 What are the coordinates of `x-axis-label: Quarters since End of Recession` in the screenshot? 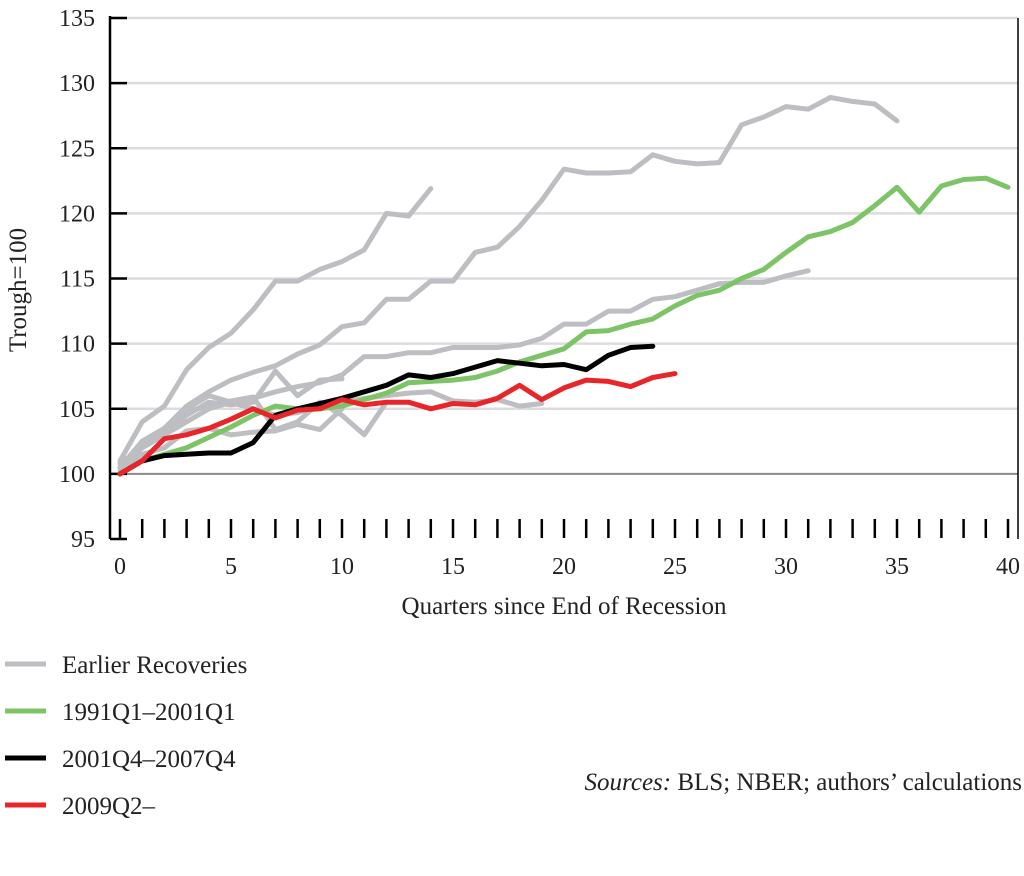 It's located at (564, 606).